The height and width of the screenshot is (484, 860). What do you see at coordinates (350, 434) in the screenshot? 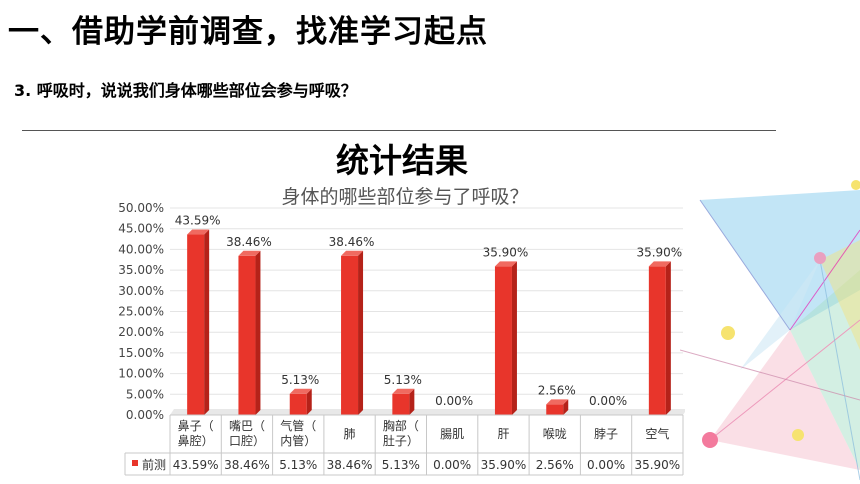
I see `category-label: 肺` at bounding box center [350, 434].